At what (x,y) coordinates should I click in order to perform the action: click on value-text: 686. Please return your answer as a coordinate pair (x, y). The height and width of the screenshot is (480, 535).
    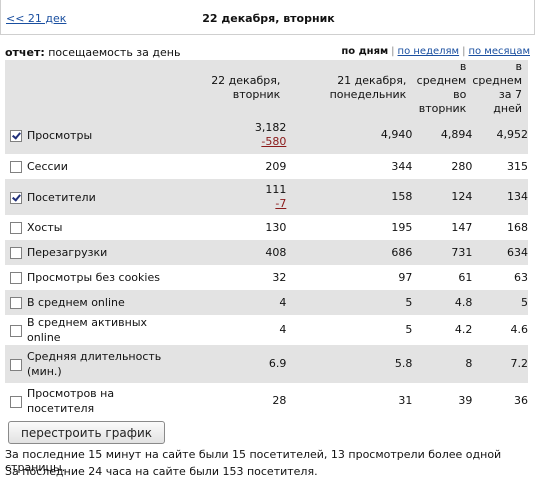
    Looking at the image, I should click on (402, 252).